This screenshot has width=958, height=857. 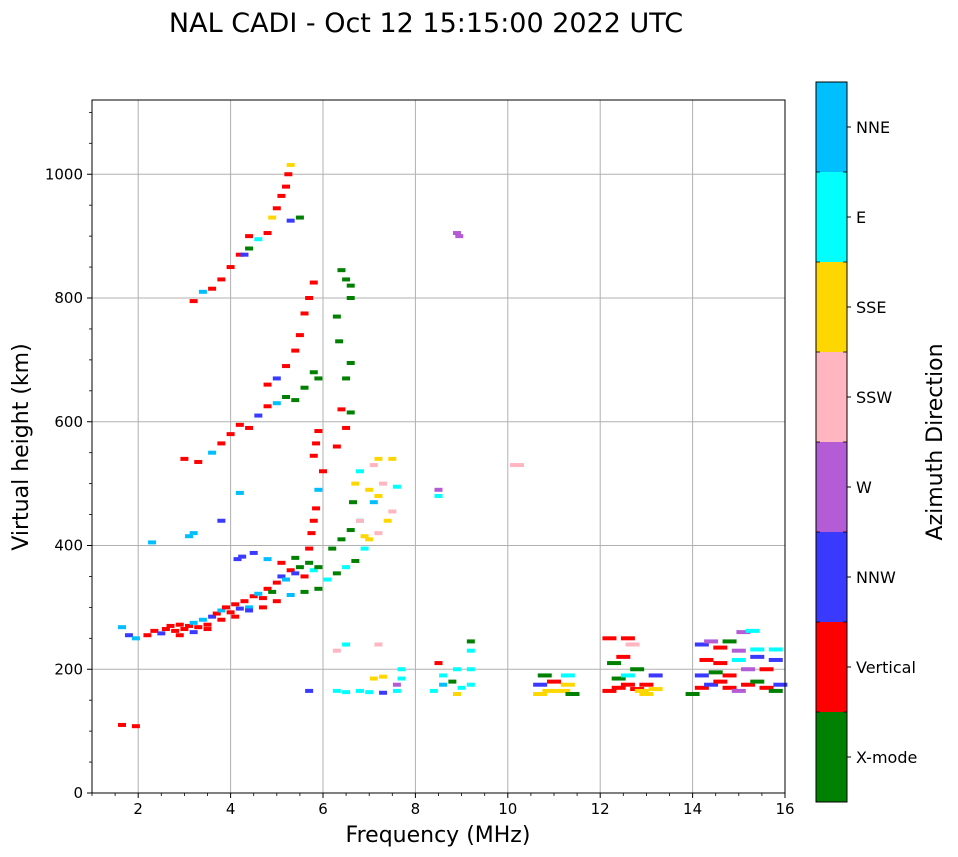 I want to click on x-axis-label: Frequency (MHz), so click(x=438, y=835).